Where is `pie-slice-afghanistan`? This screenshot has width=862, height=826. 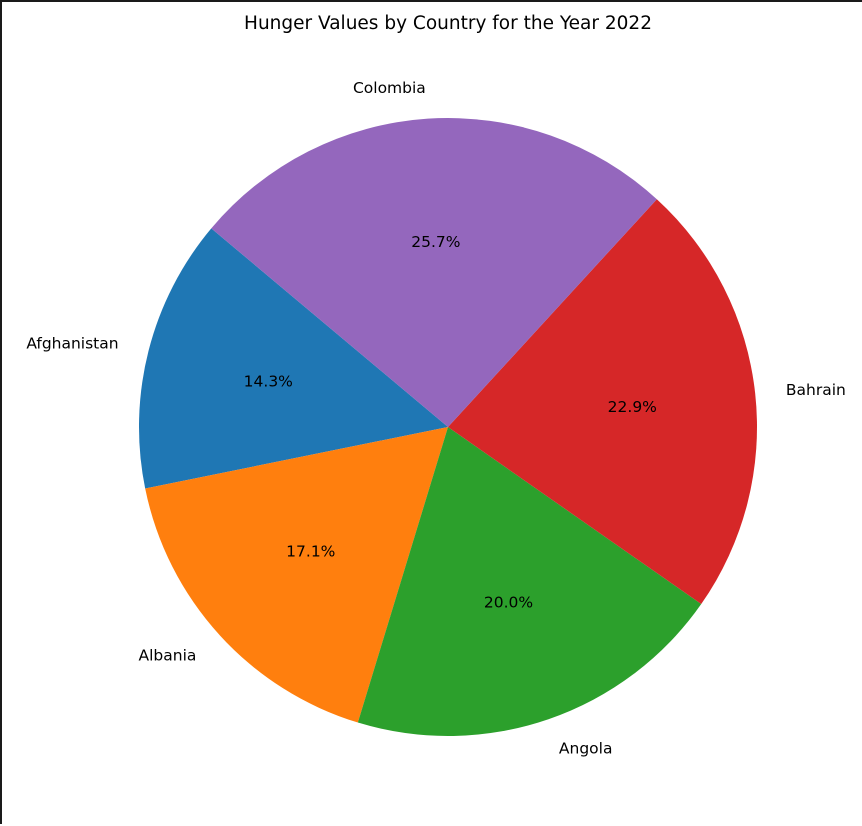
pie-slice-afghanistan is located at coordinates (293, 358).